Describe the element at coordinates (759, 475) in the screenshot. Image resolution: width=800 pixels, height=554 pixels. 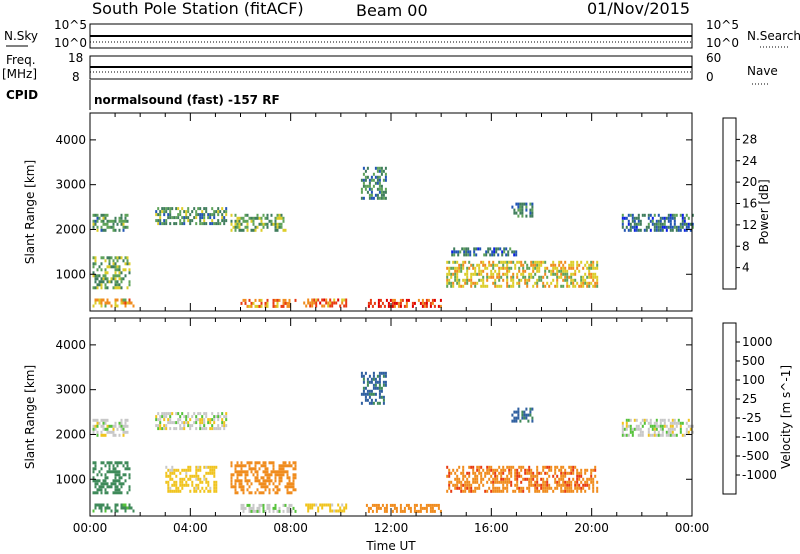
I see `colorbar-tick-label: -1000` at that location.